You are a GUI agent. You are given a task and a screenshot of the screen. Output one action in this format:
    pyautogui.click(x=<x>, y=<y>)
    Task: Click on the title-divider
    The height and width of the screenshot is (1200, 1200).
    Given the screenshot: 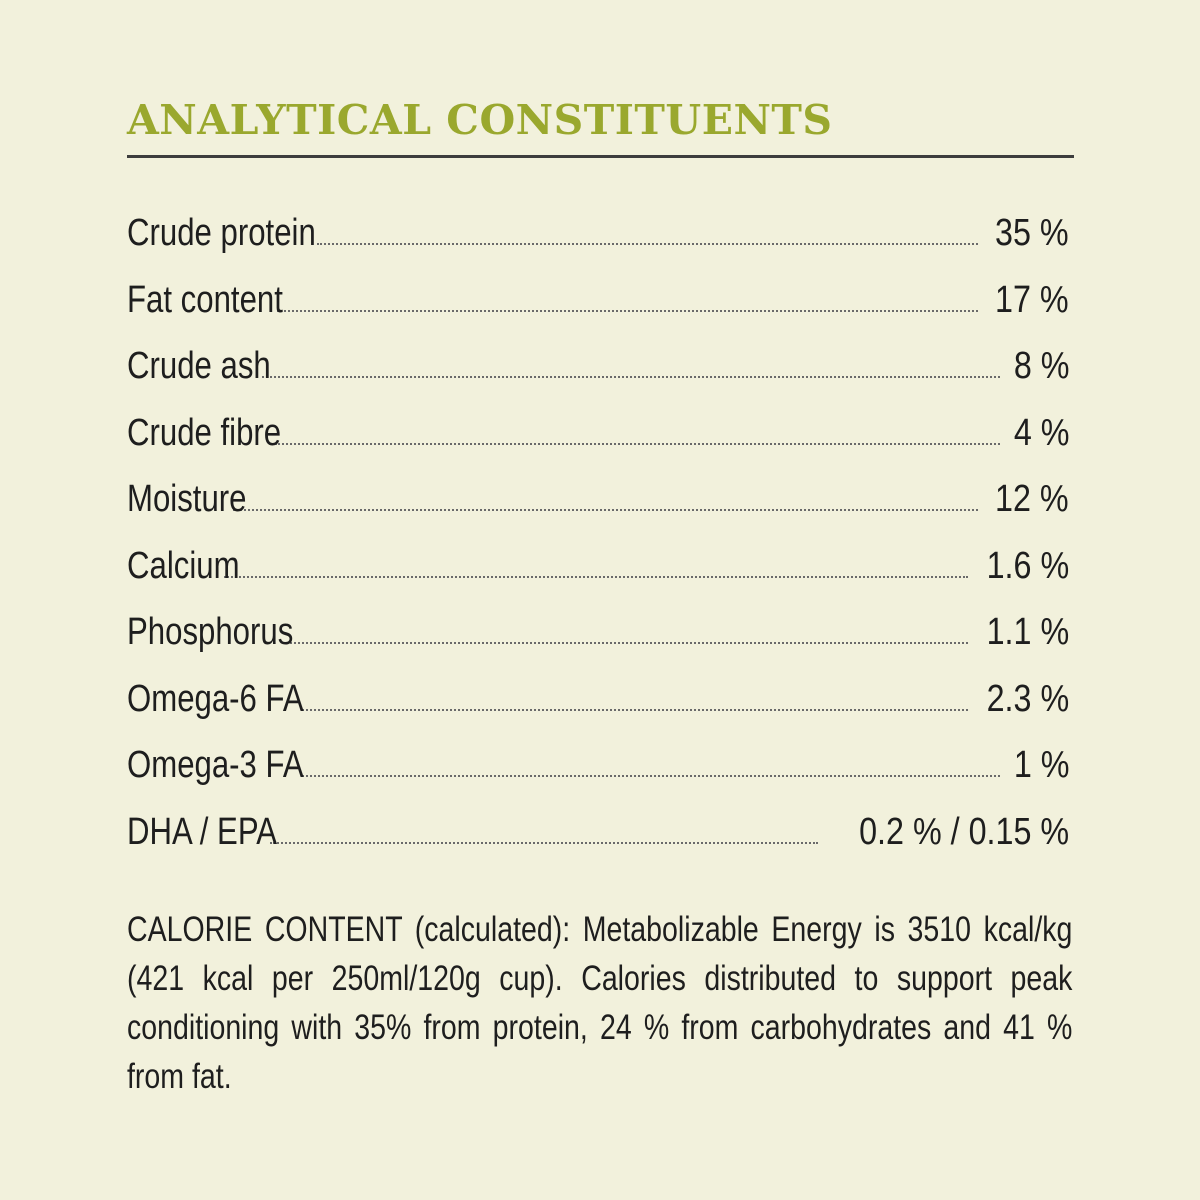 What is the action you would take?
    pyautogui.click(x=600, y=156)
    